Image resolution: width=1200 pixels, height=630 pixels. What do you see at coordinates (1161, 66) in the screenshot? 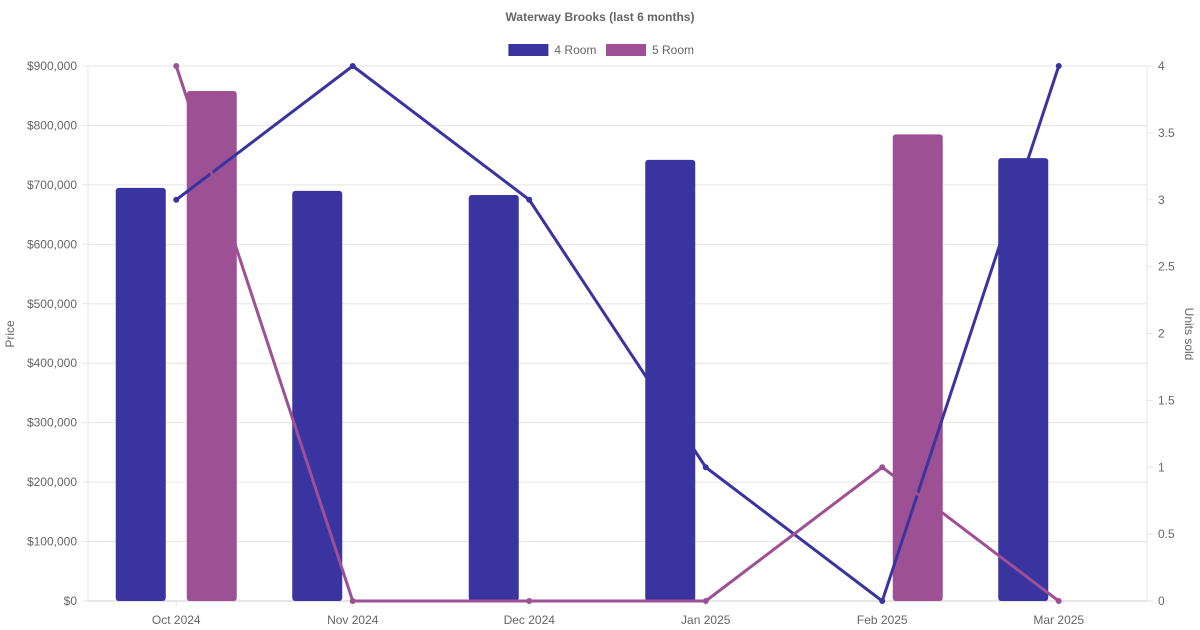
I see `right-tick-label: 4` at bounding box center [1161, 66].